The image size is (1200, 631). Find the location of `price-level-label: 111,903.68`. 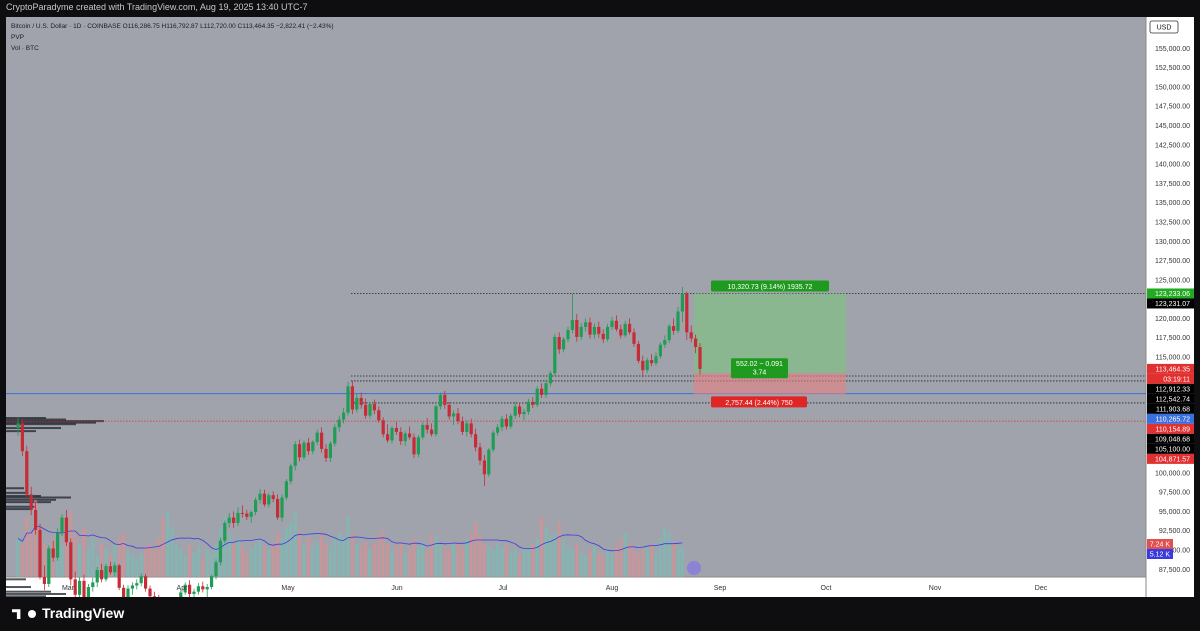

price-level-label: 111,903.68 is located at coordinates (1173, 409).